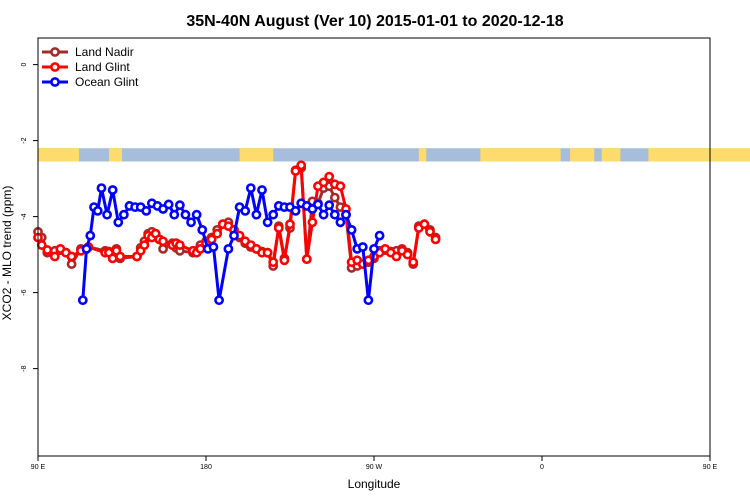  Describe the element at coordinates (542, 467) in the screenshot. I see `x-tick-label: 0` at that location.